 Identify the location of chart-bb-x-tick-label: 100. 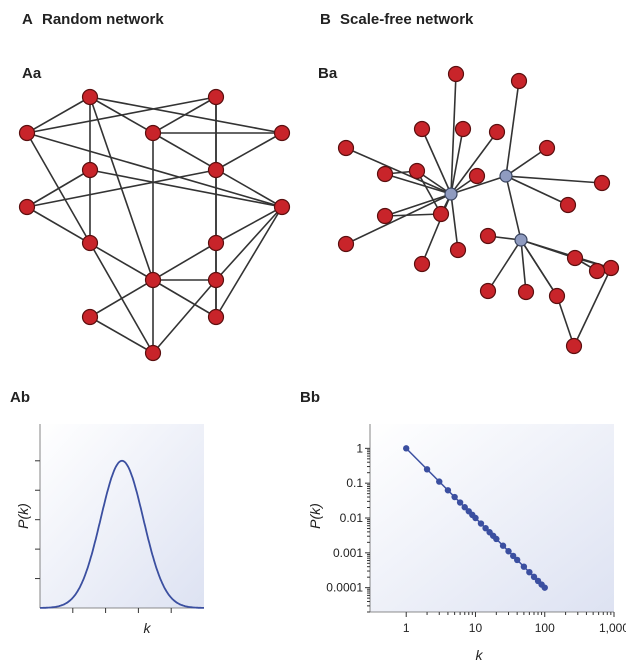
(545, 628).